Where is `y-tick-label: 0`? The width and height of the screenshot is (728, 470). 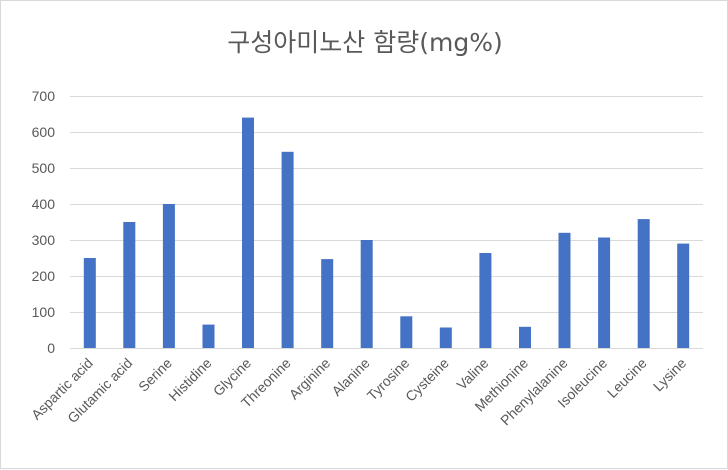
y-tick-label: 0 is located at coordinates (51, 348).